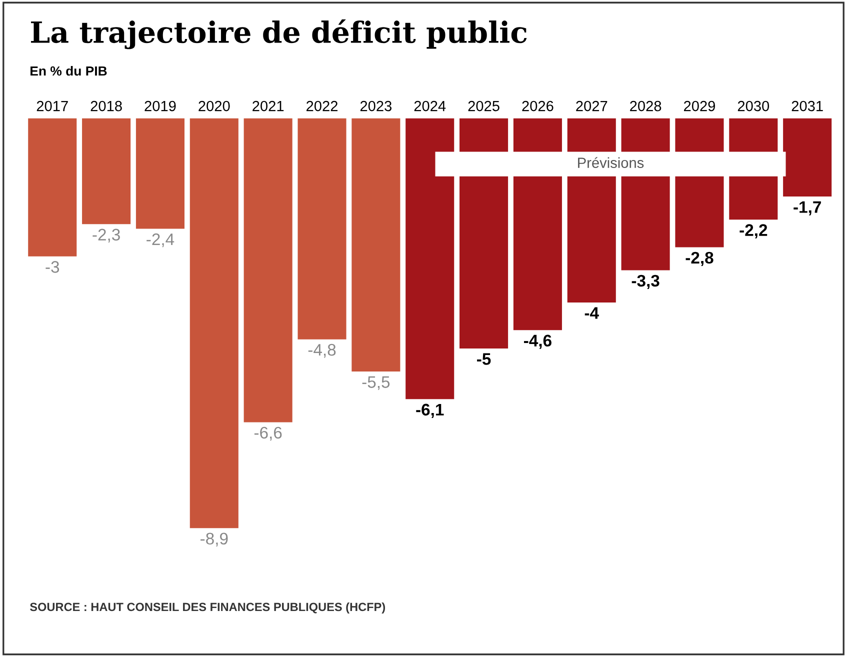 The width and height of the screenshot is (847, 657). What do you see at coordinates (376, 383) in the screenshot?
I see `data-label: -5,5` at bounding box center [376, 383].